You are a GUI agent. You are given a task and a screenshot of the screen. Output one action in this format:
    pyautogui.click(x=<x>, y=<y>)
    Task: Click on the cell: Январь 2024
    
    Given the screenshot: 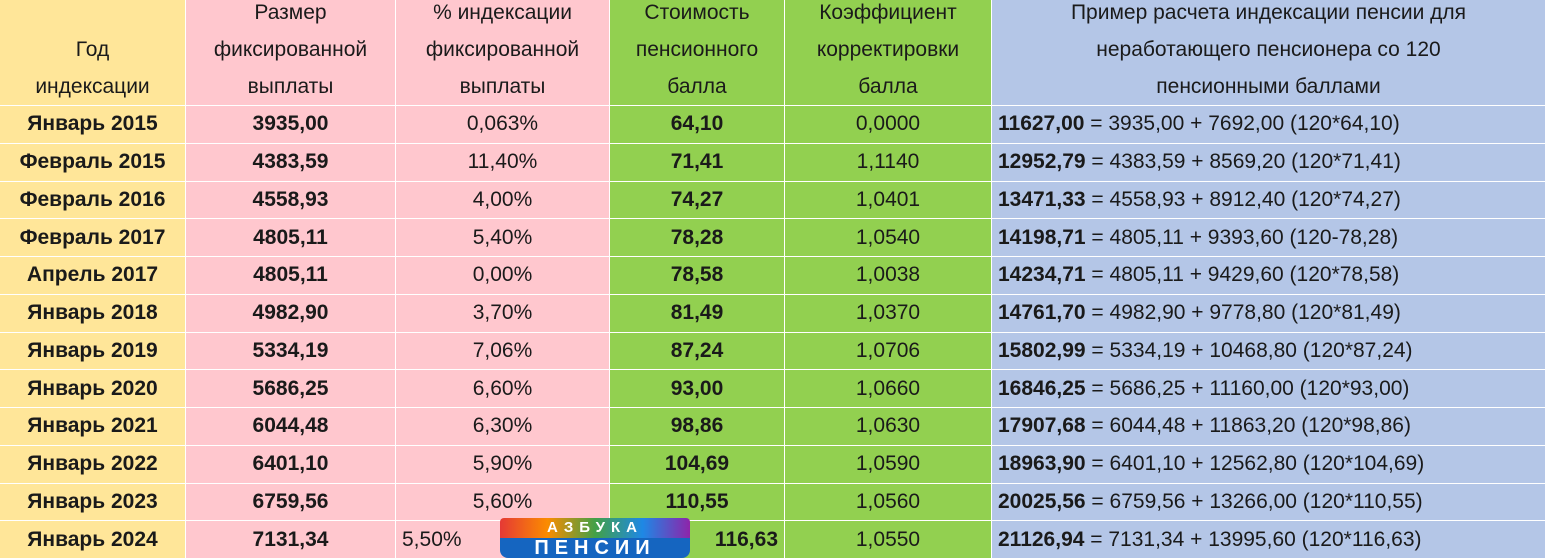 What is the action you would take?
    pyautogui.click(x=93, y=540)
    